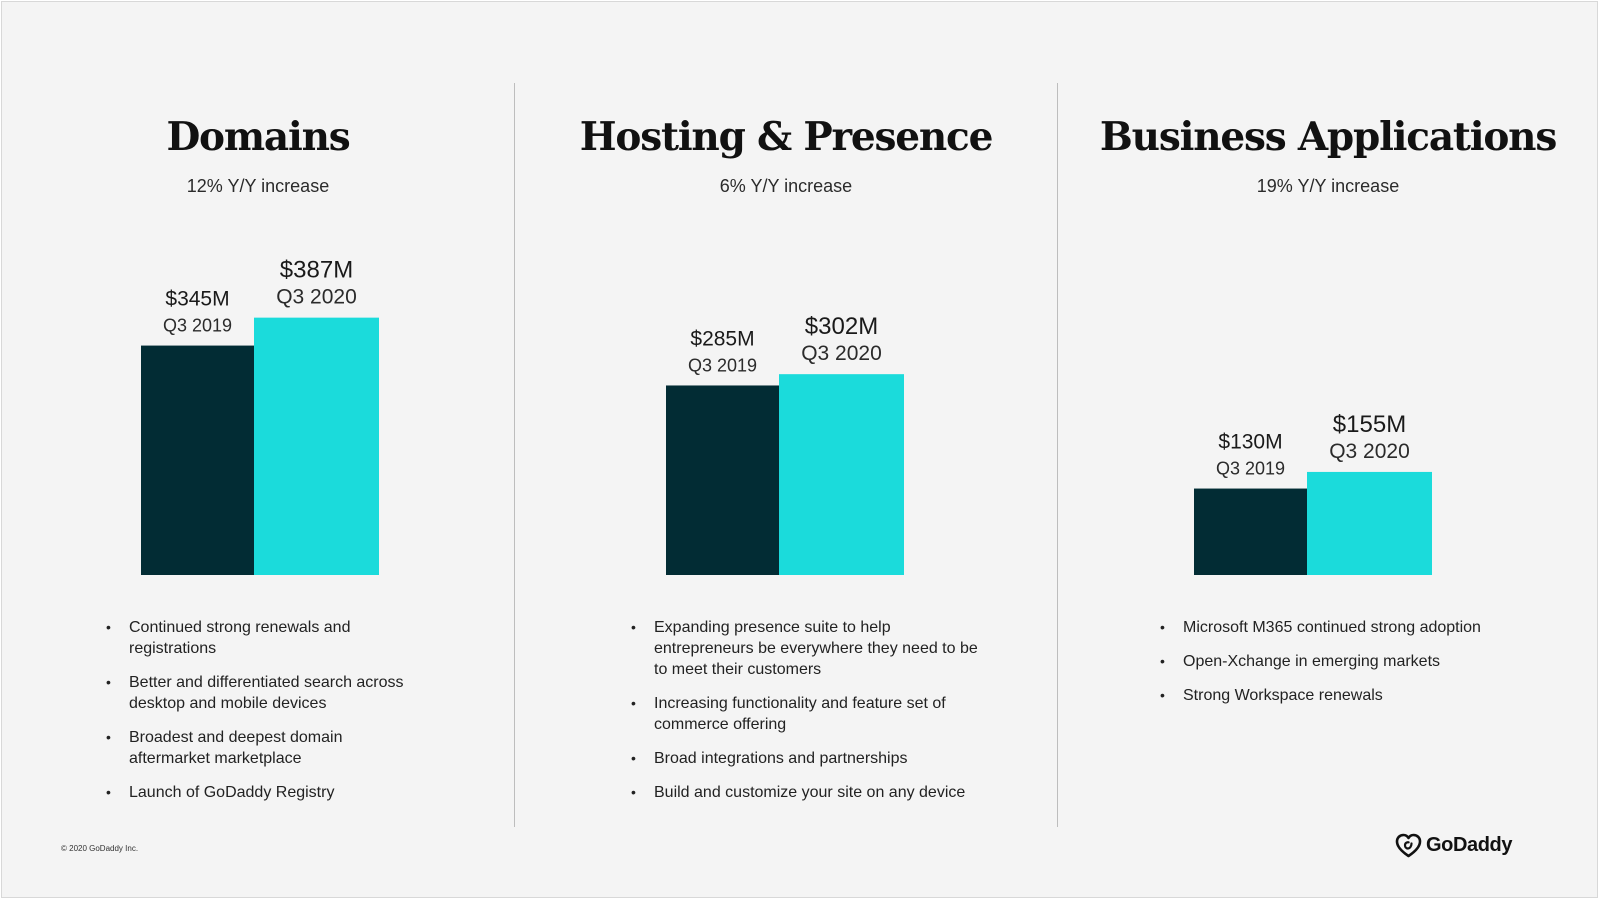 This screenshot has height=899, width=1599. I want to click on list-item: • Launch of GoDaddy Registry, so click(266, 792).